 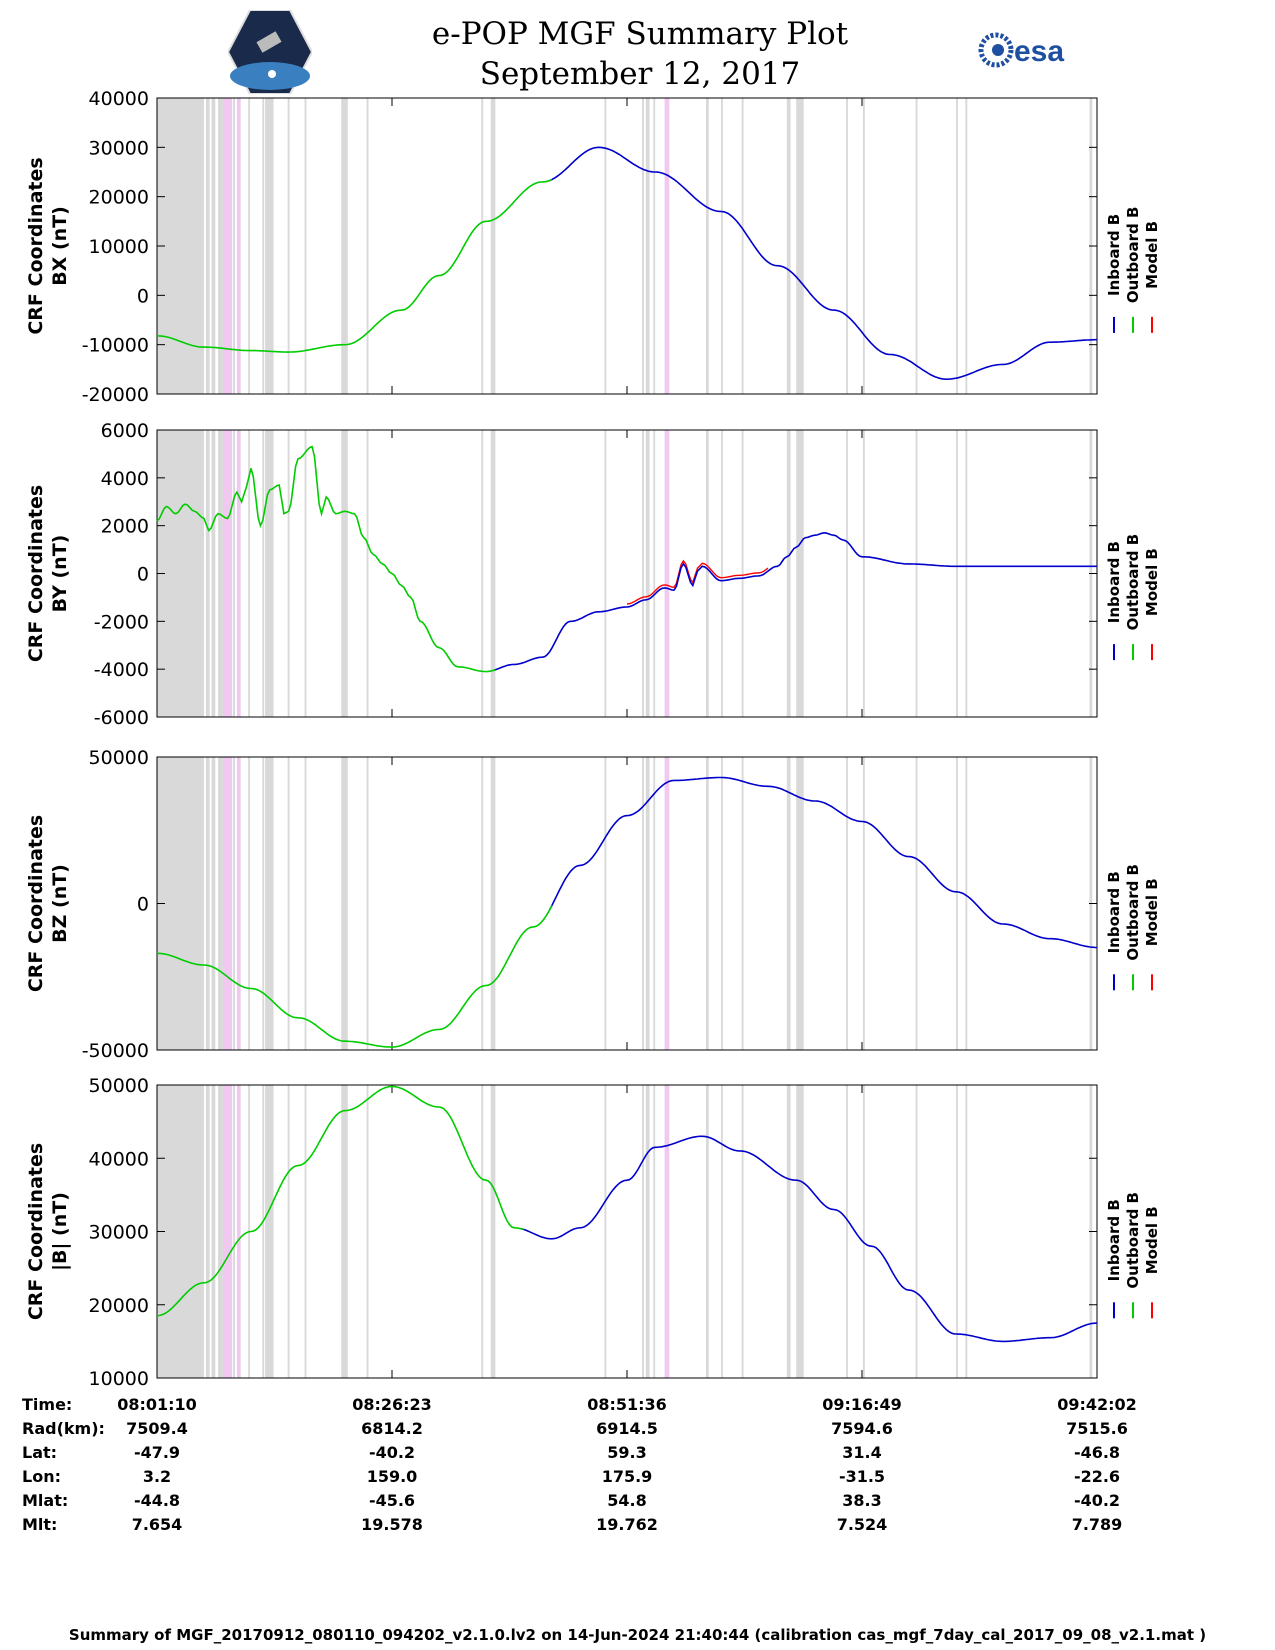 What do you see at coordinates (60, 574) in the screenshot?
I see `y-axis-label-units: BY (nT)` at bounding box center [60, 574].